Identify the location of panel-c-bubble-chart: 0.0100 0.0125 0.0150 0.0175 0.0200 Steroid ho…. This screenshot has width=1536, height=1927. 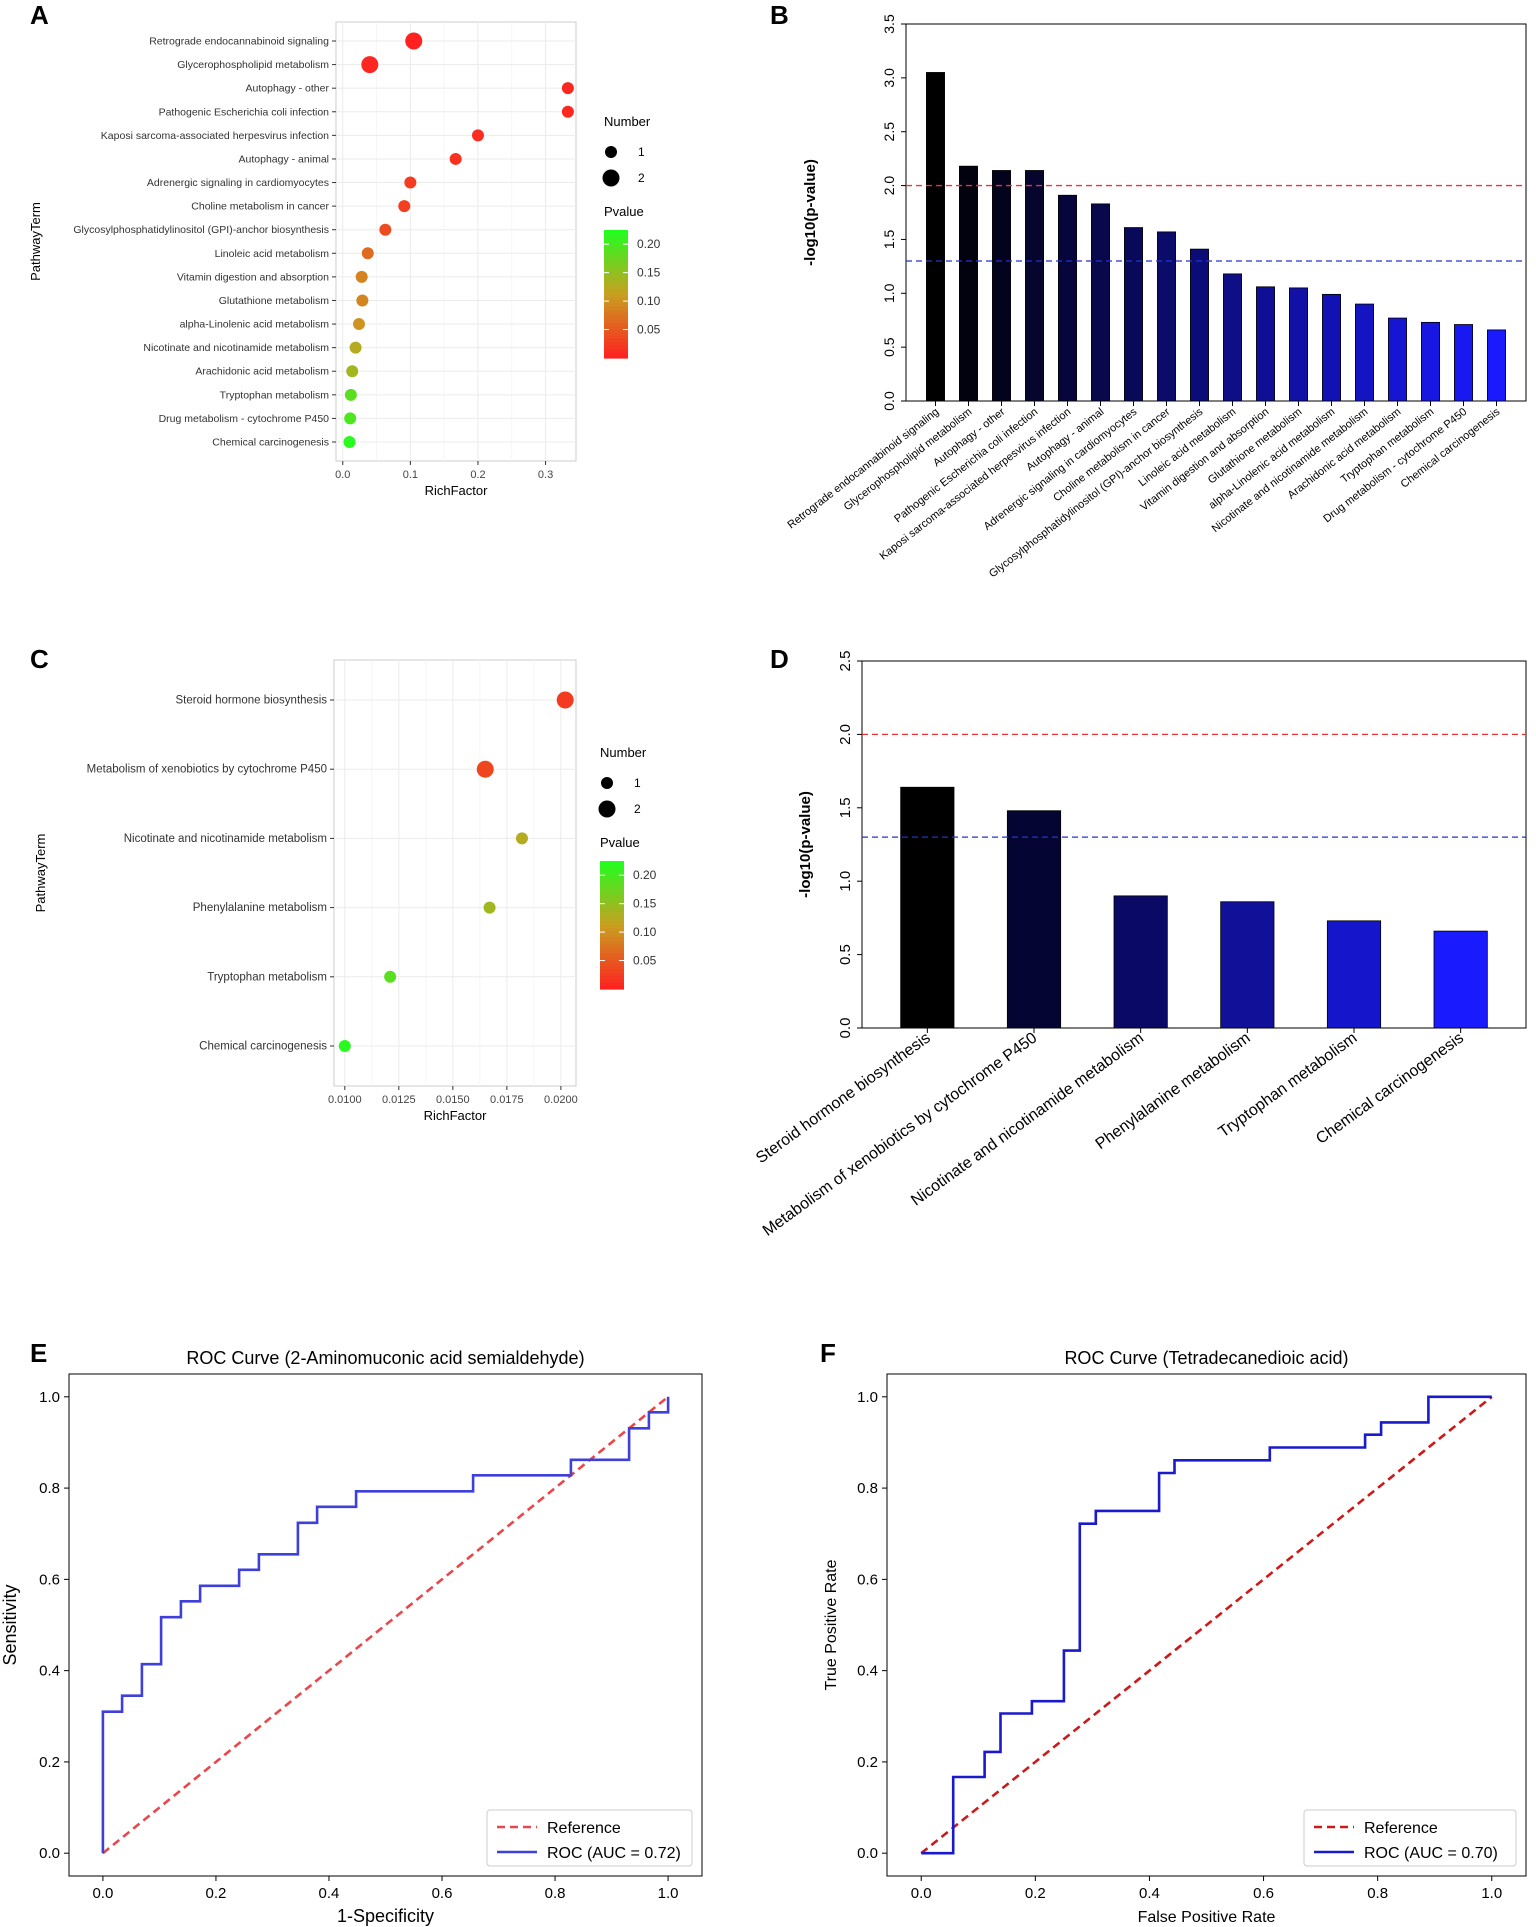
(345, 891).